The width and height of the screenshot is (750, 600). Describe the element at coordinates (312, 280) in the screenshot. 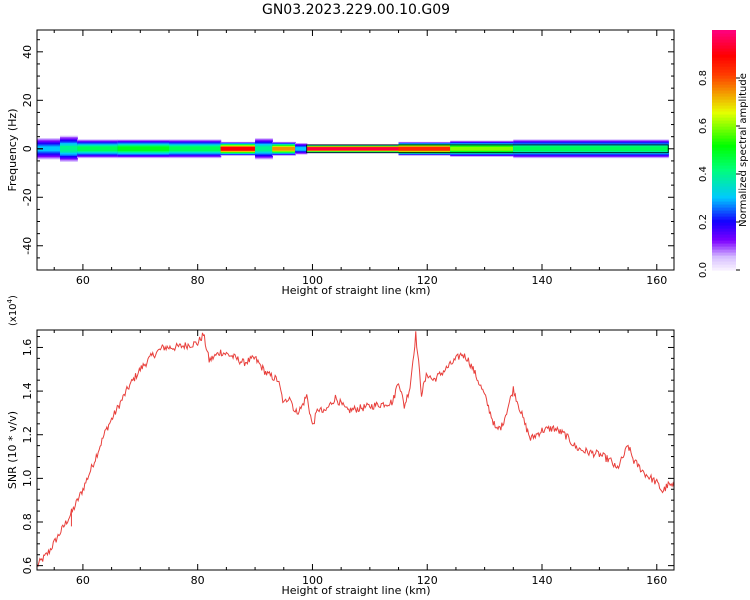

I see `spectrogram-x-tick-label: 100` at that location.